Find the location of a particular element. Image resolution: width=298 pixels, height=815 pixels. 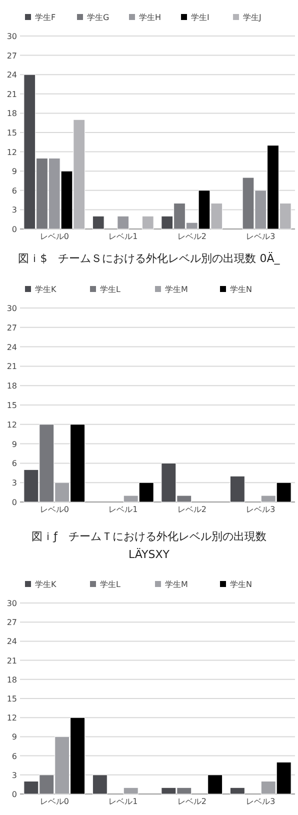

legend-label: 学生H is located at coordinates (150, 17).